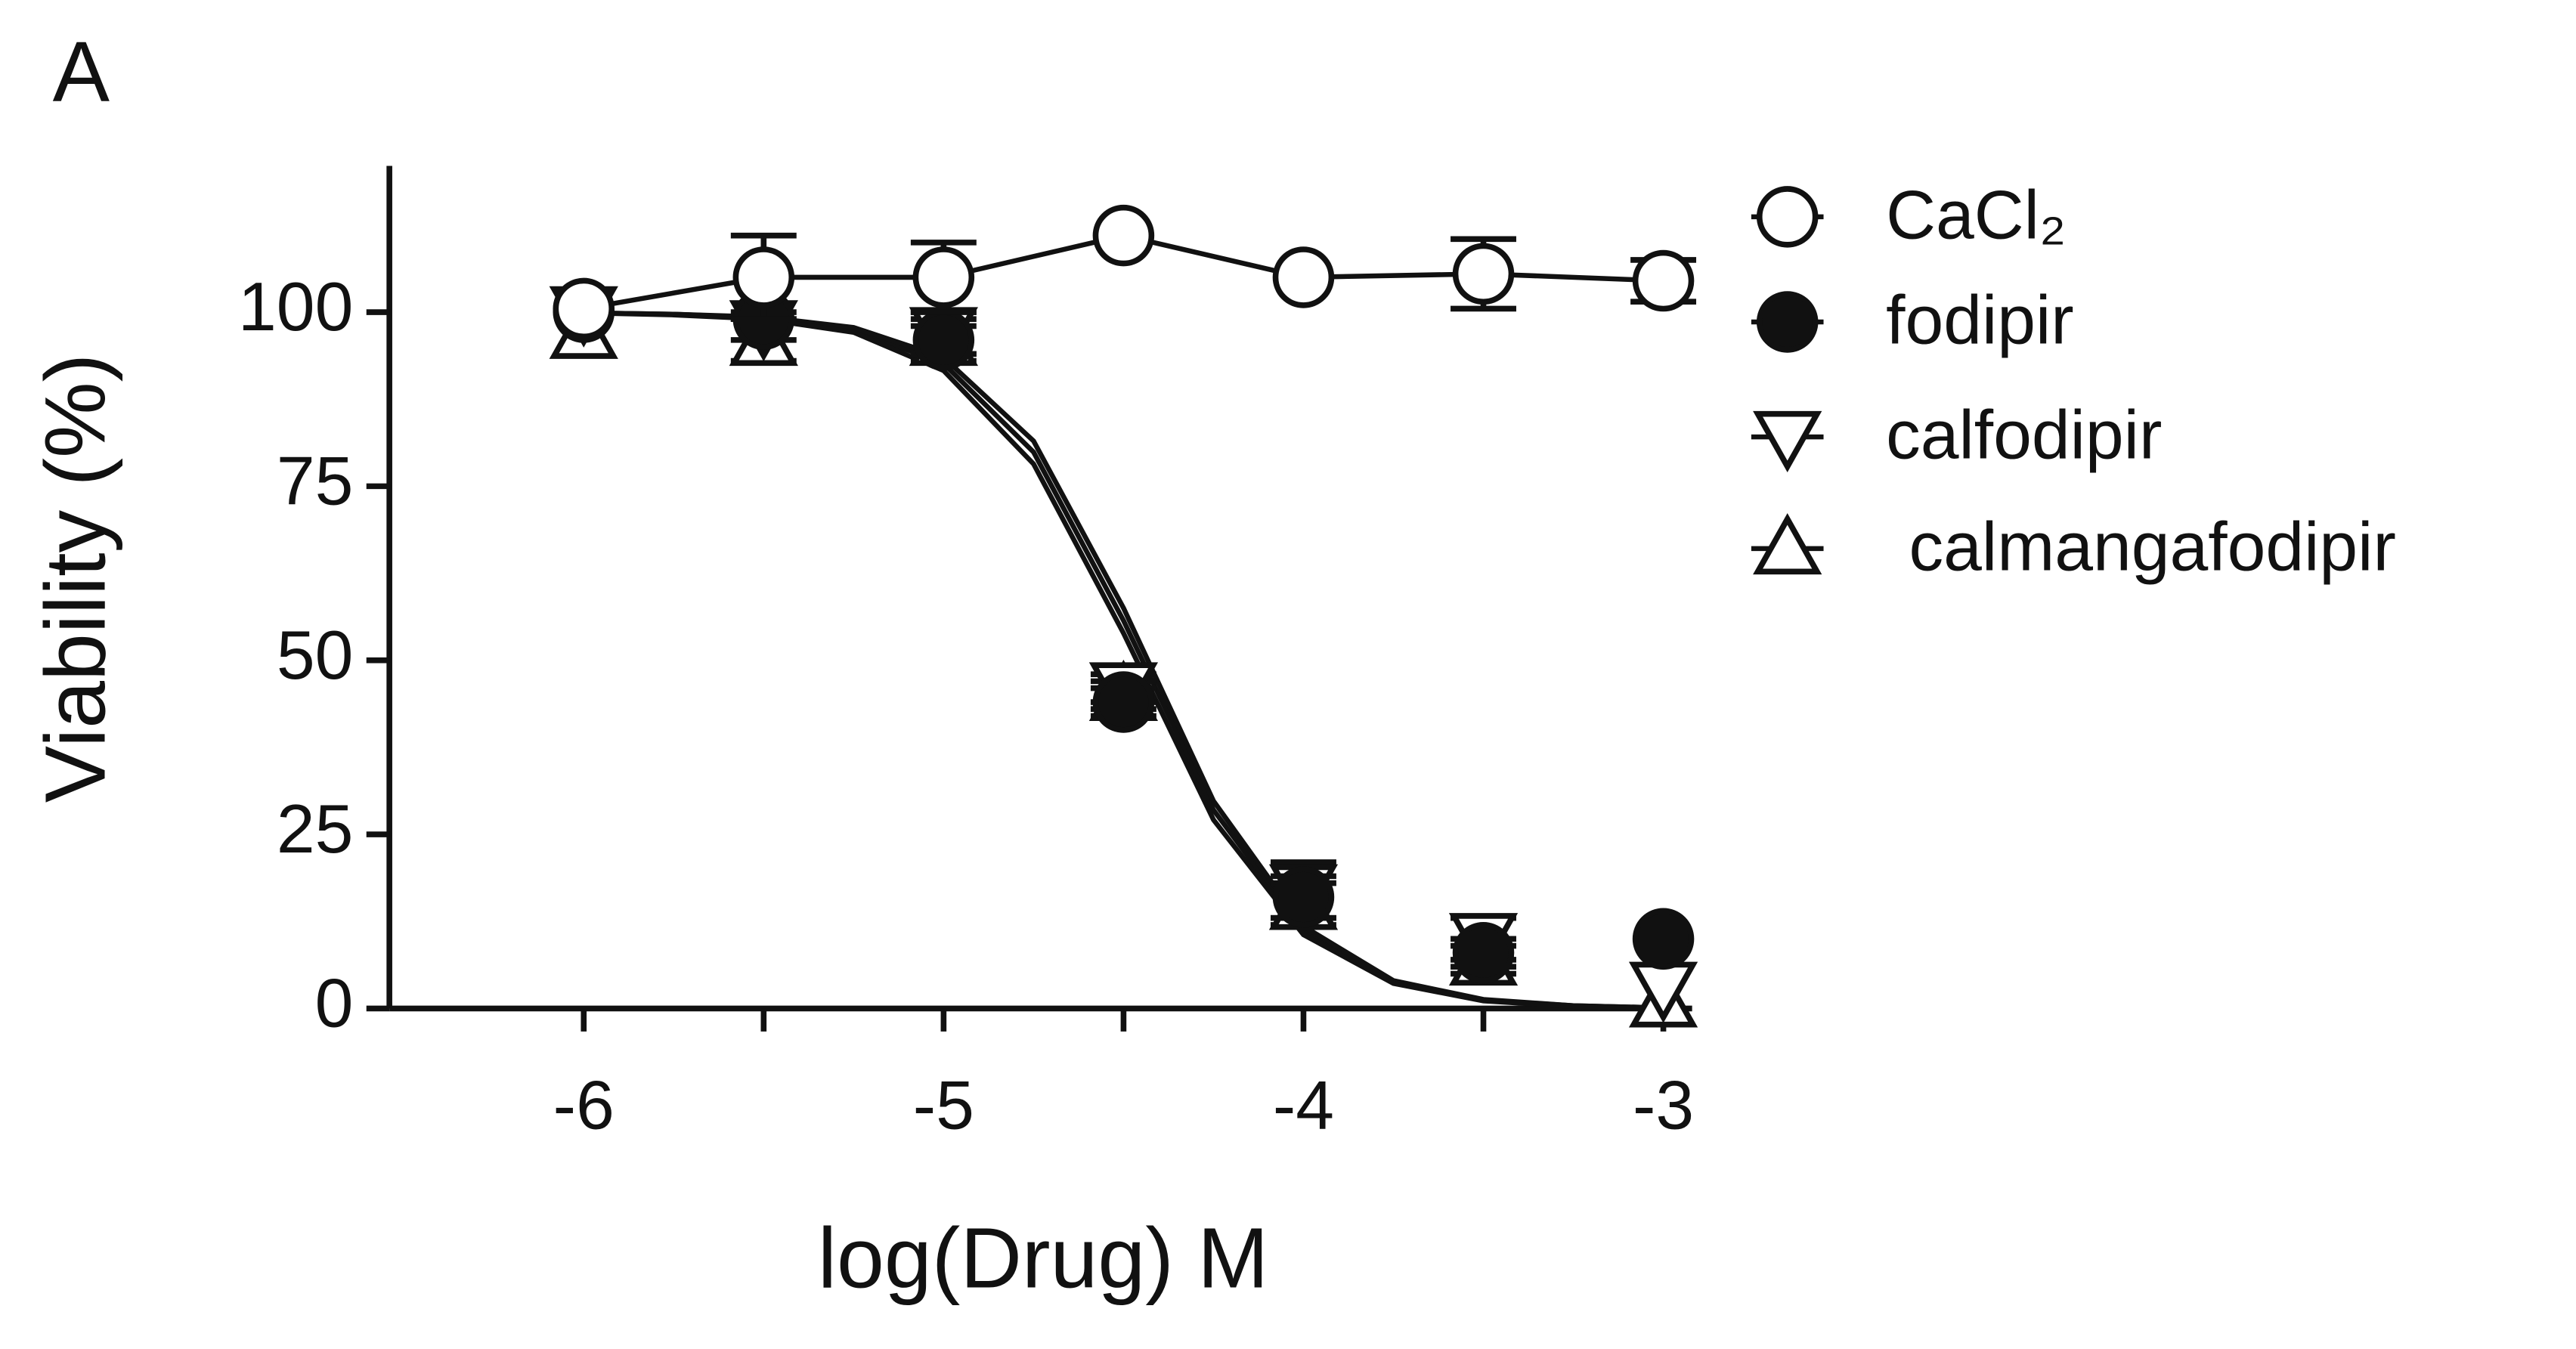  What do you see at coordinates (1980, 319) in the screenshot?
I see `legend-label: fodipir` at bounding box center [1980, 319].